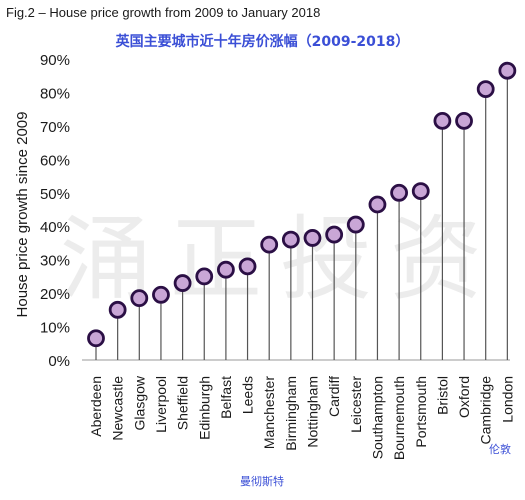 The image size is (525, 500). Describe the element at coordinates (500, 449) in the screenshot. I see `london-annotation: 伦敦` at that location.